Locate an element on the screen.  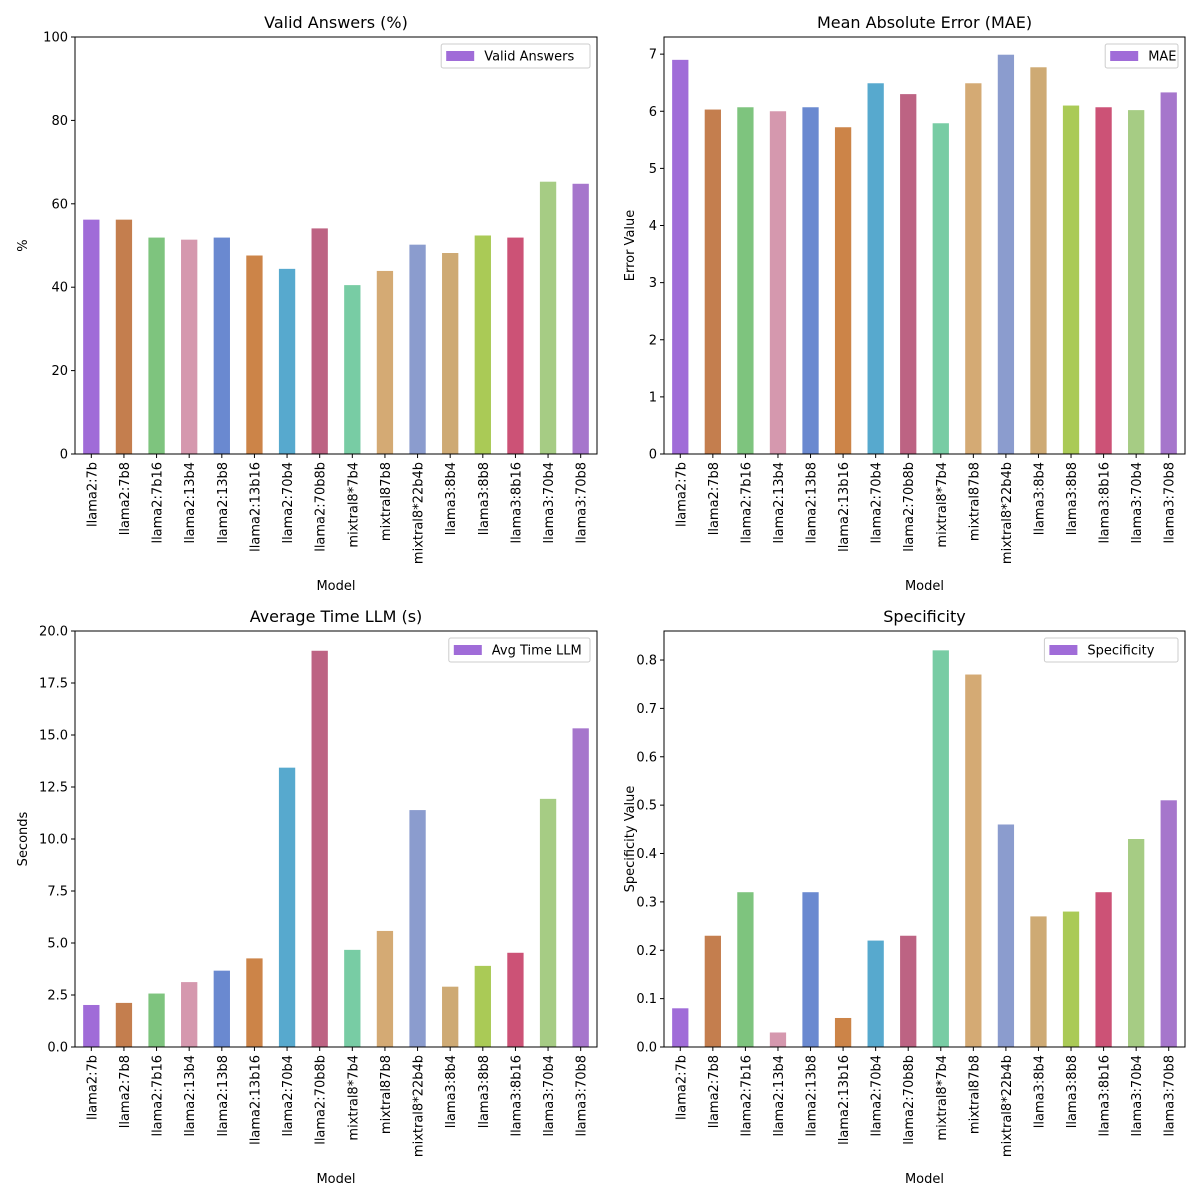
y-tick-label: 17.5 is located at coordinates (53, 684).